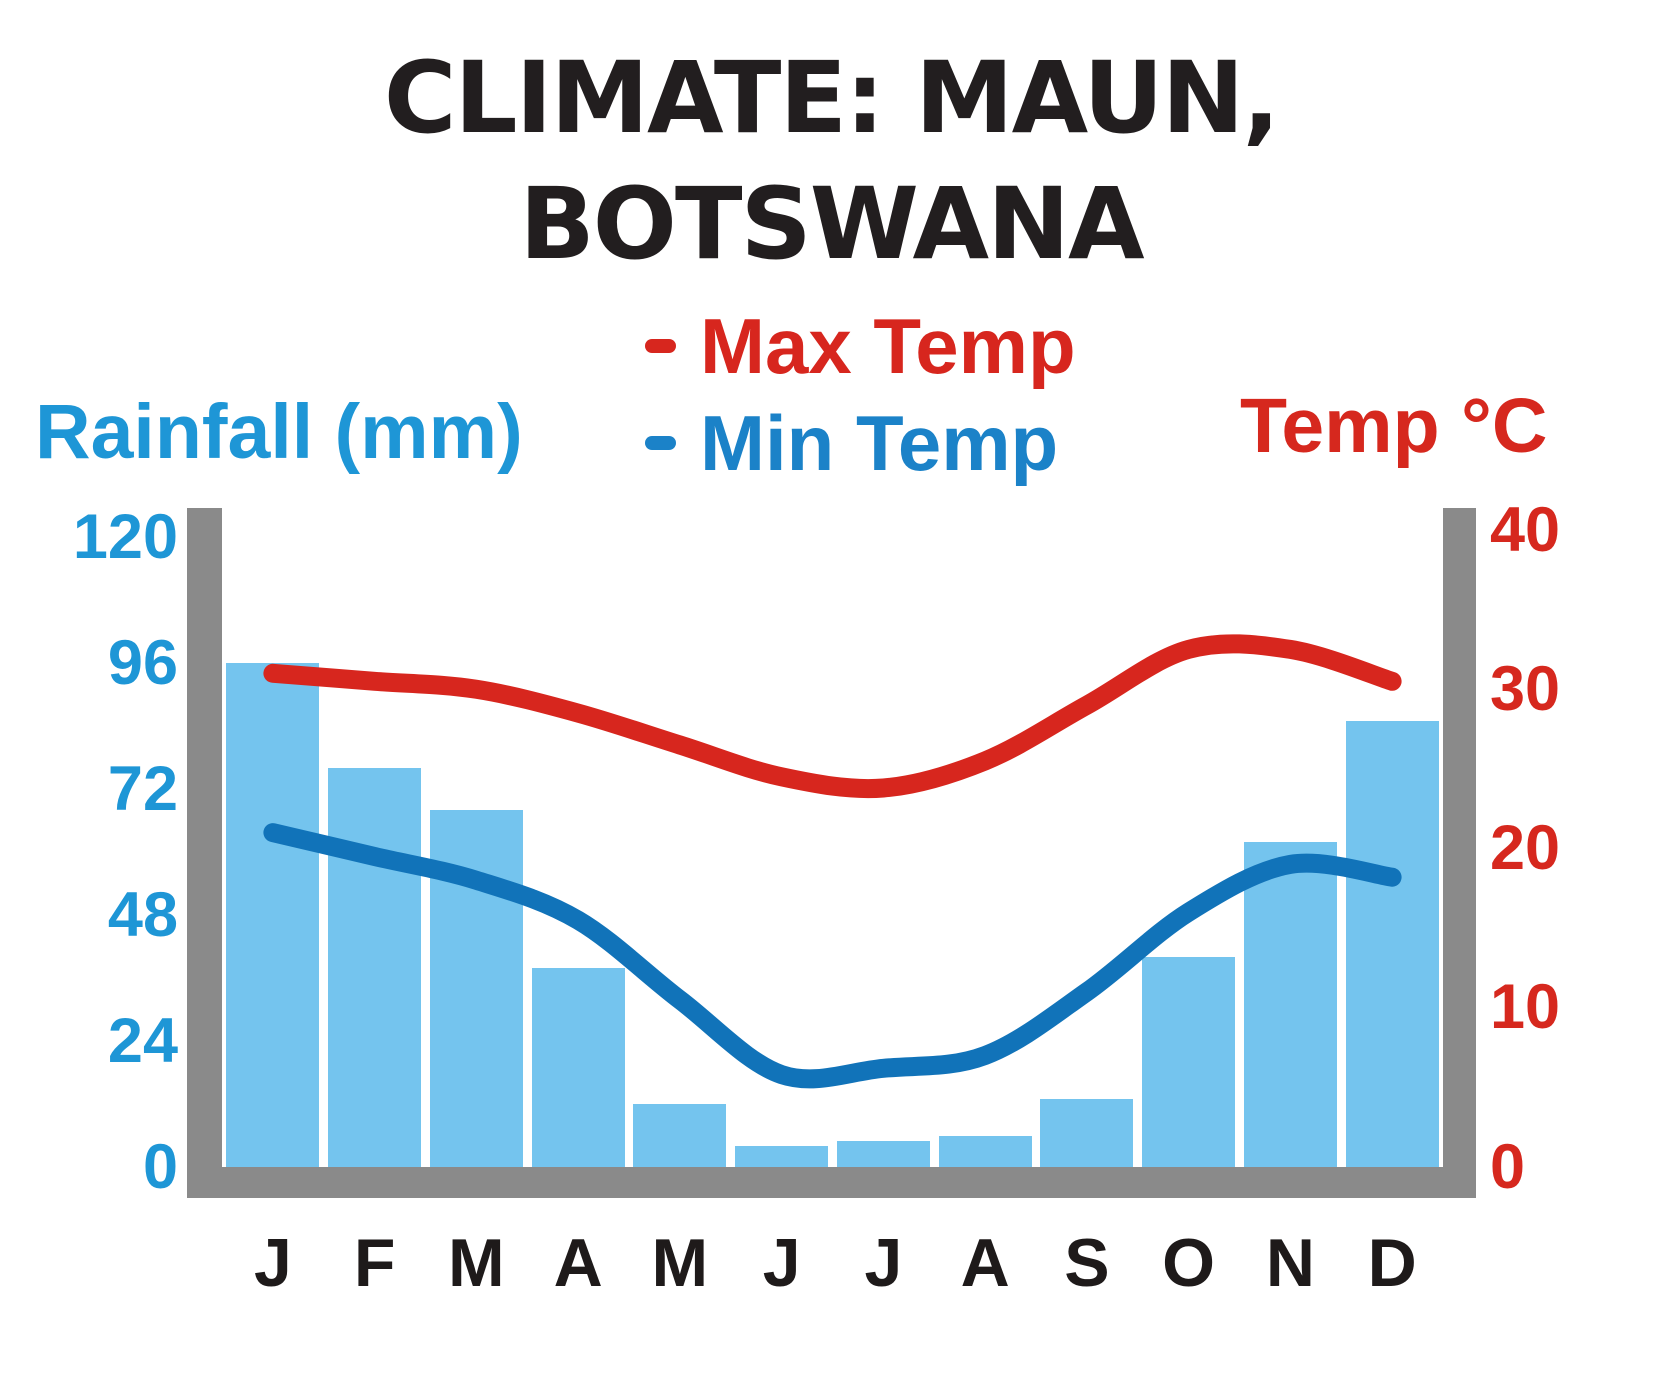 The width and height of the screenshot is (1662, 1373). What do you see at coordinates (660, 346) in the screenshot?
I see `max-temp-dash-icon` at bounding box center [660, 346].